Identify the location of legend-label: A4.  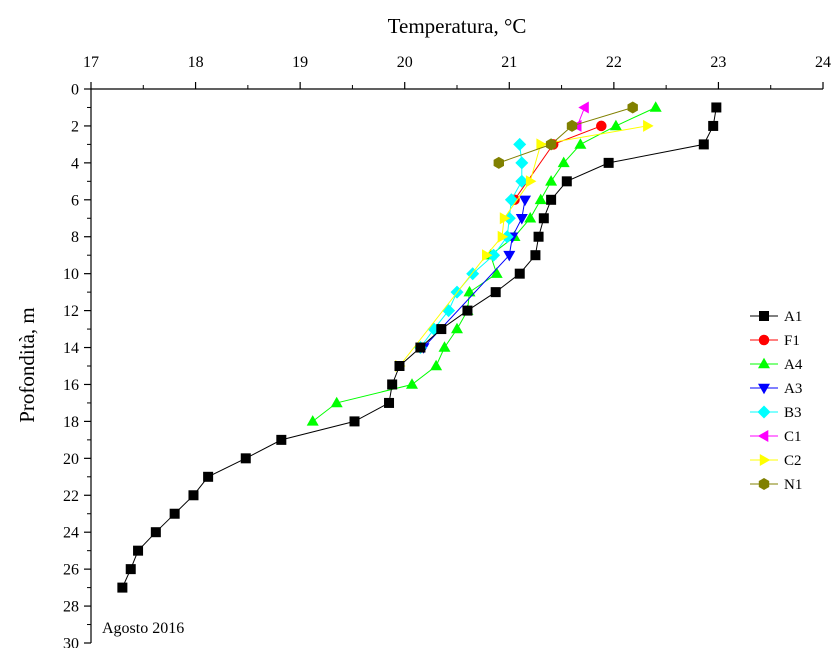
(793, 365).